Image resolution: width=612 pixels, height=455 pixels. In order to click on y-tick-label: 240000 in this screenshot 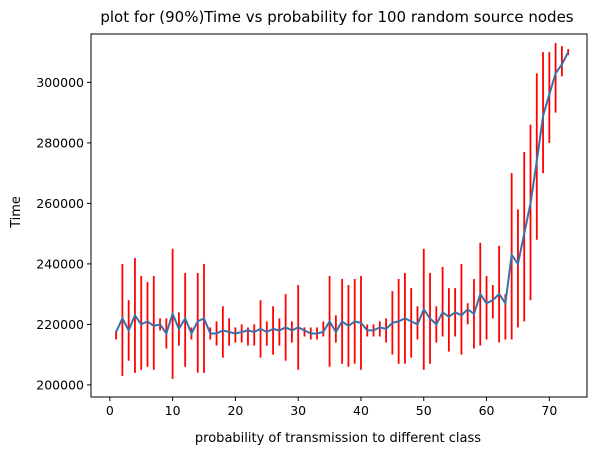, I will do `click(60, 263)`.